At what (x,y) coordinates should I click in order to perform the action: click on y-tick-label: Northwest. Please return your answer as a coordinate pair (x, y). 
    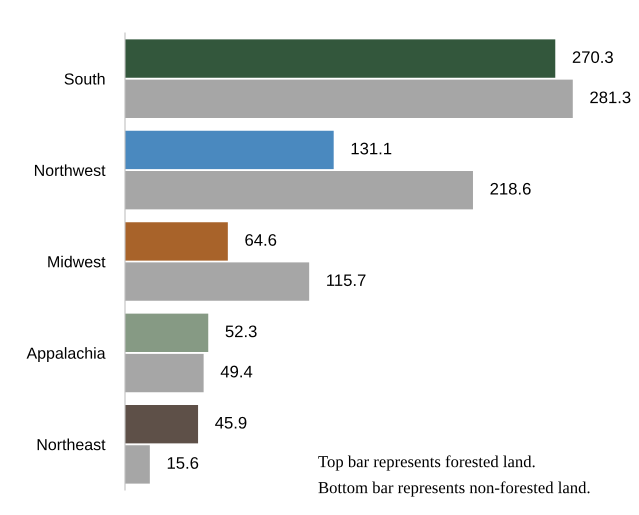
    Looking at the image, I should click on (70, 170).